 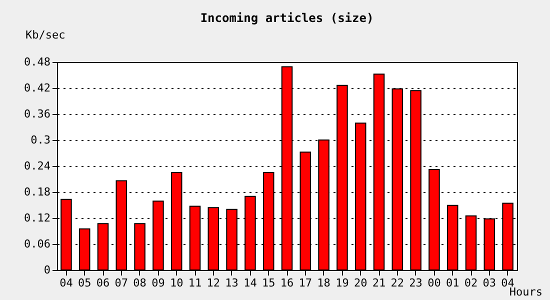 What do you see at coordinates (37, 114) in the screenshot?
I see `y-tick-label: 0.36` at bounding box center [37, 114].